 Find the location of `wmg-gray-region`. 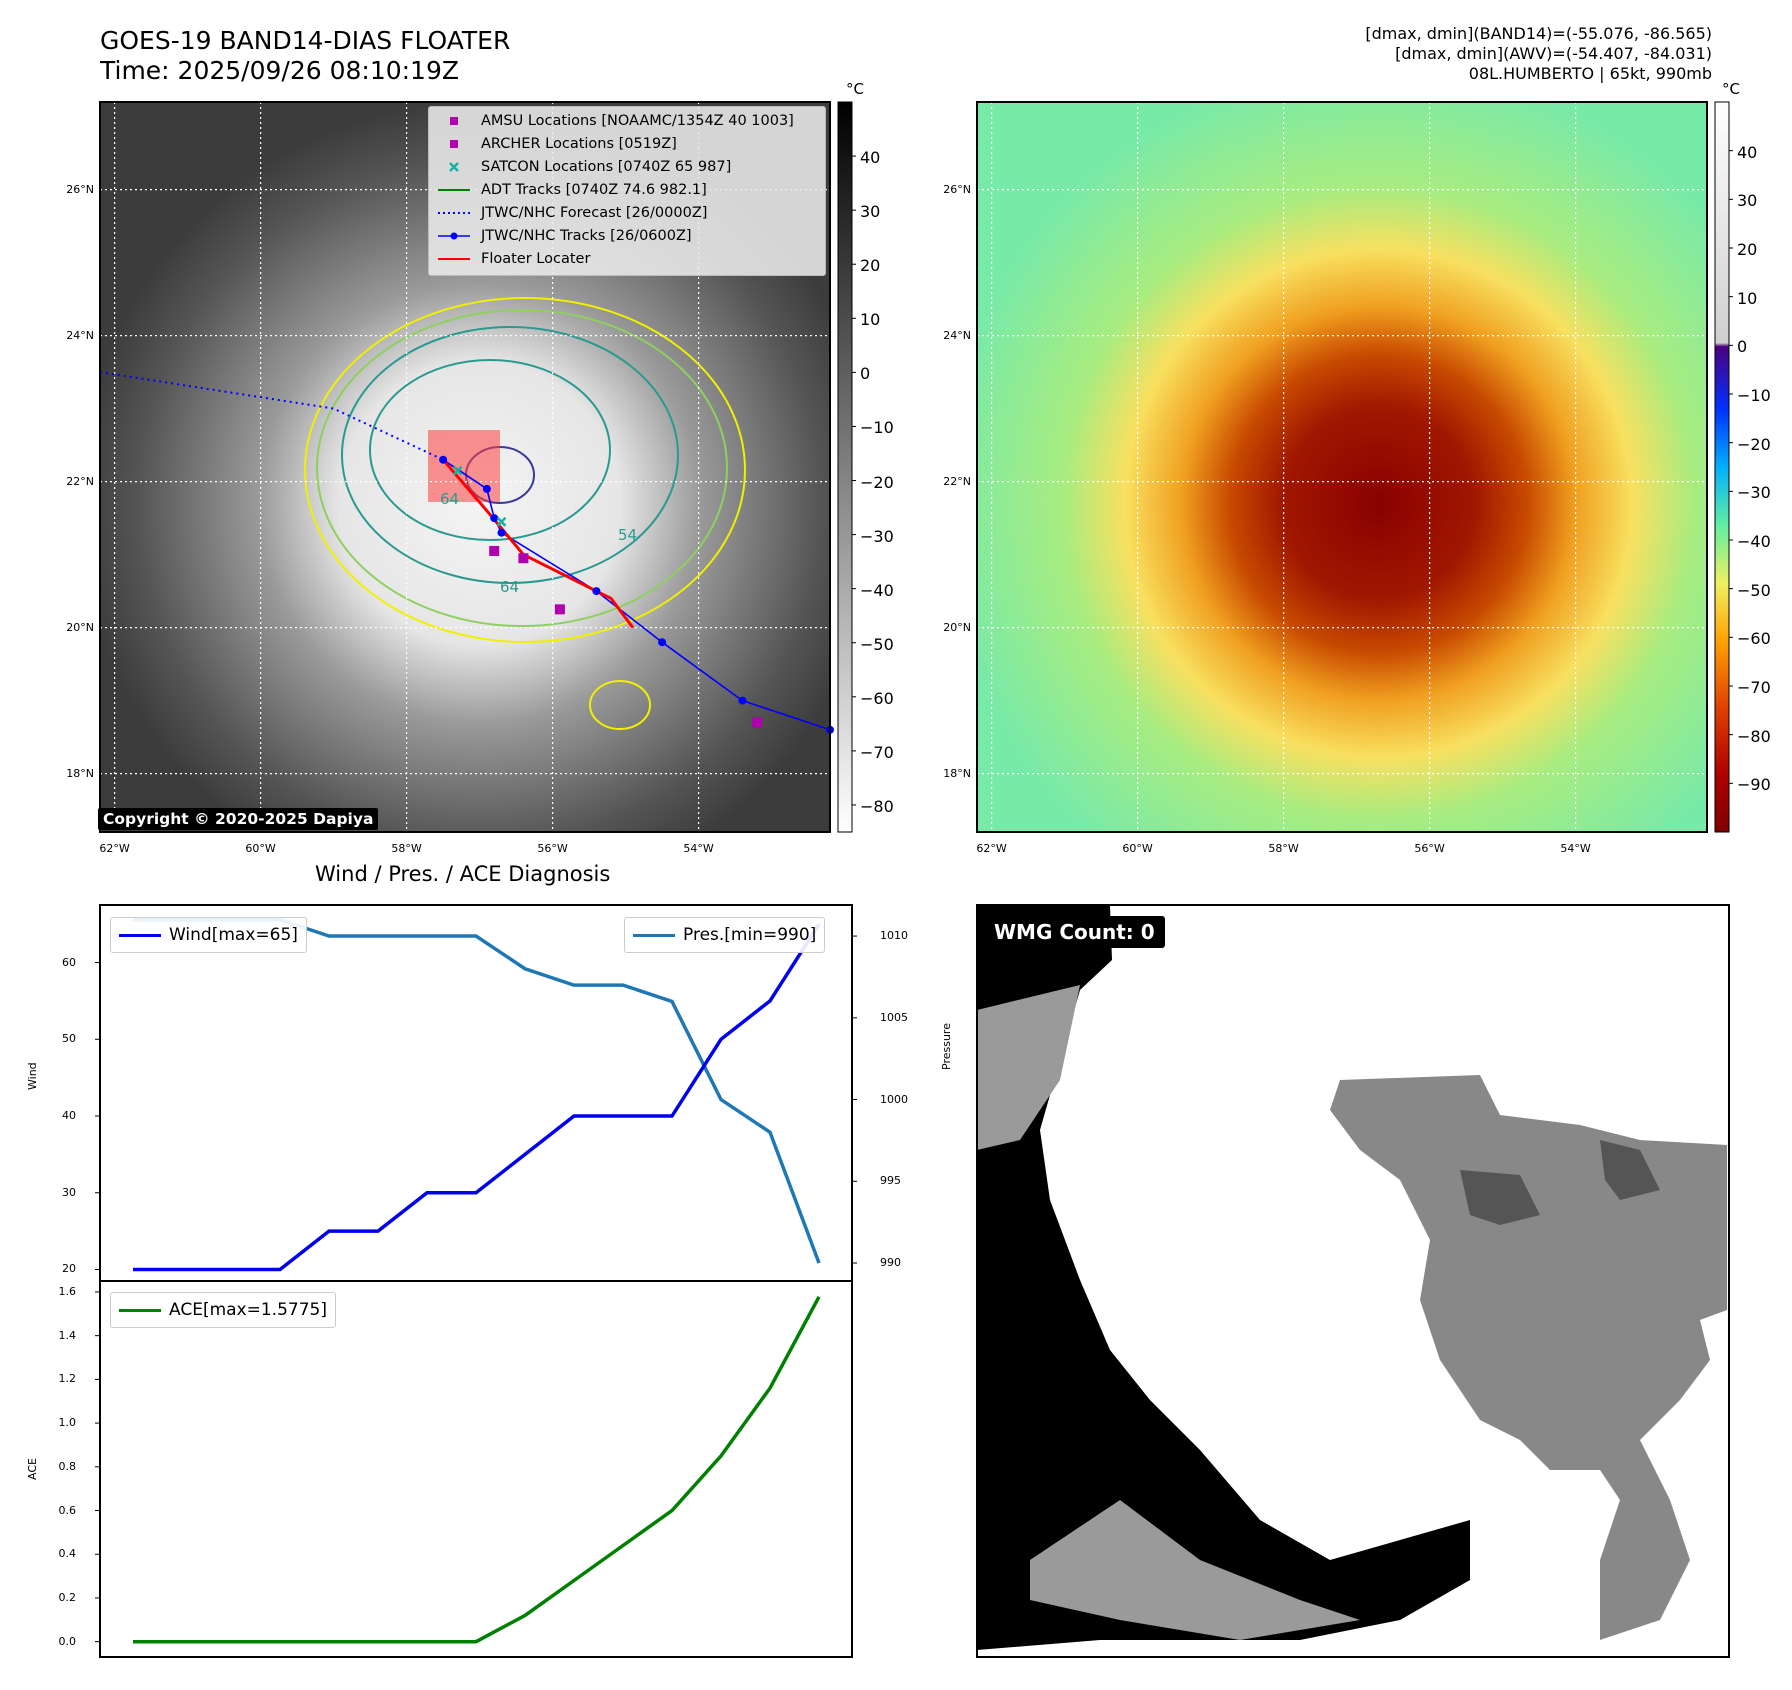

wmg-gray-region is located at coordinates (1528, 1357).